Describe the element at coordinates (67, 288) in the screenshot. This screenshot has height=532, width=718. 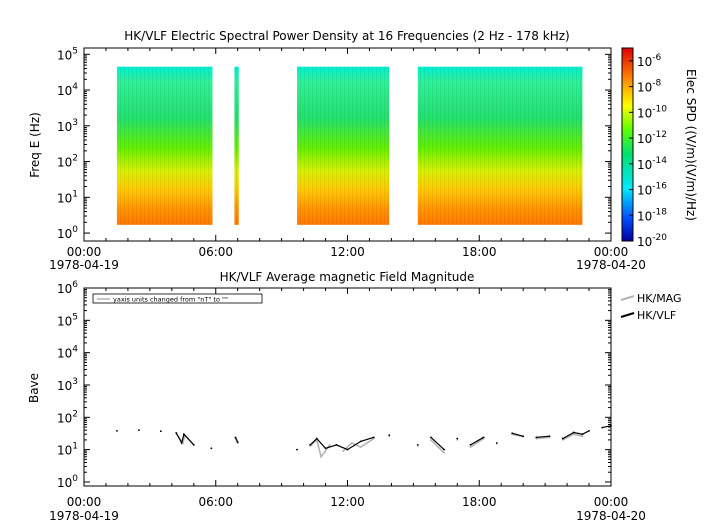
I see `magnetic-field-y-tick-label: 10⁶` at that location.